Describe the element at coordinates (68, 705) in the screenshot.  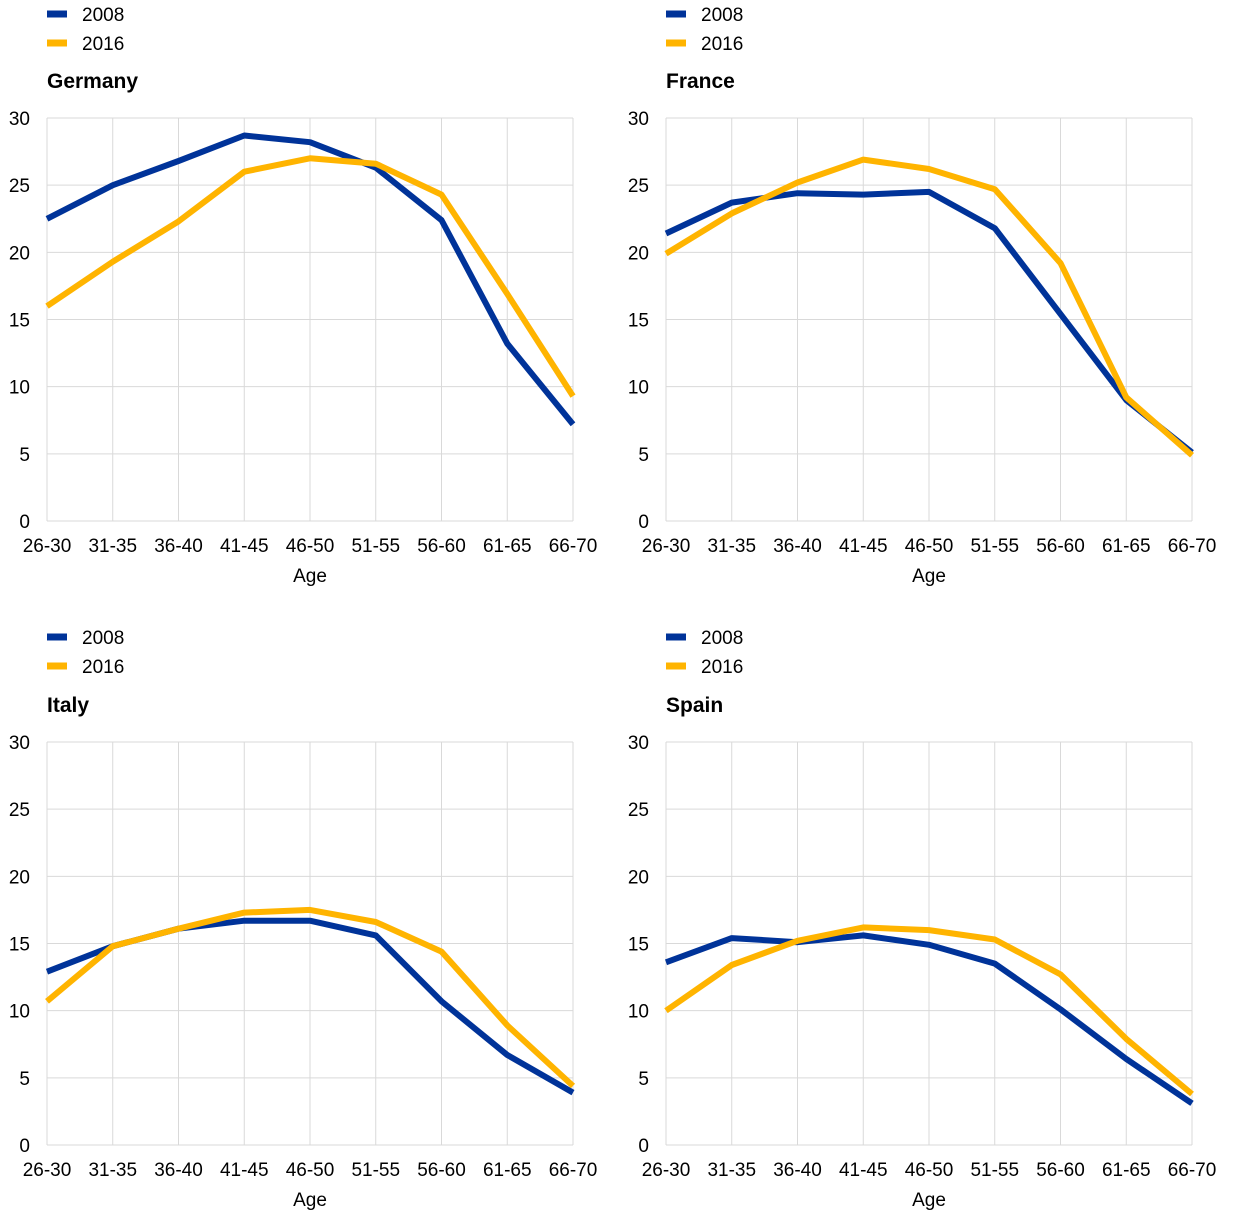
I see `chart-title: Italy` at that location.